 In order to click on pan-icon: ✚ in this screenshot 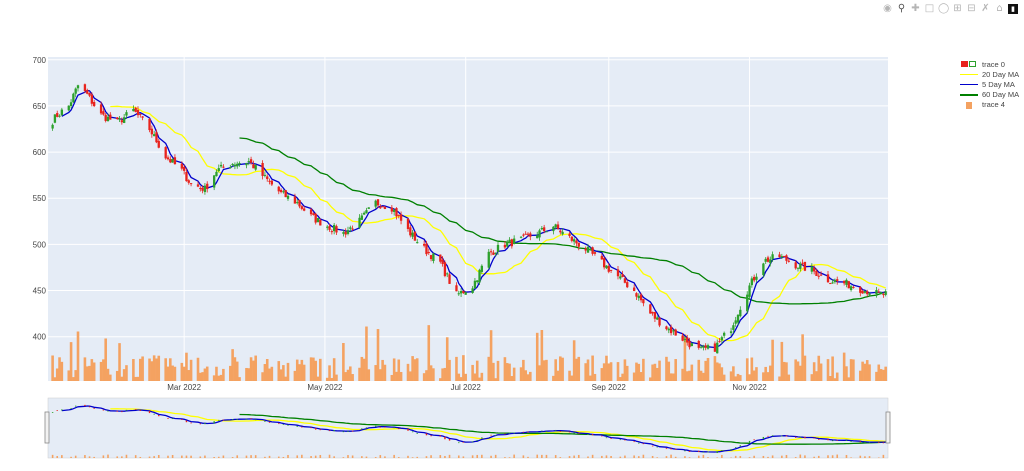, I will do `click(915, 8)`.